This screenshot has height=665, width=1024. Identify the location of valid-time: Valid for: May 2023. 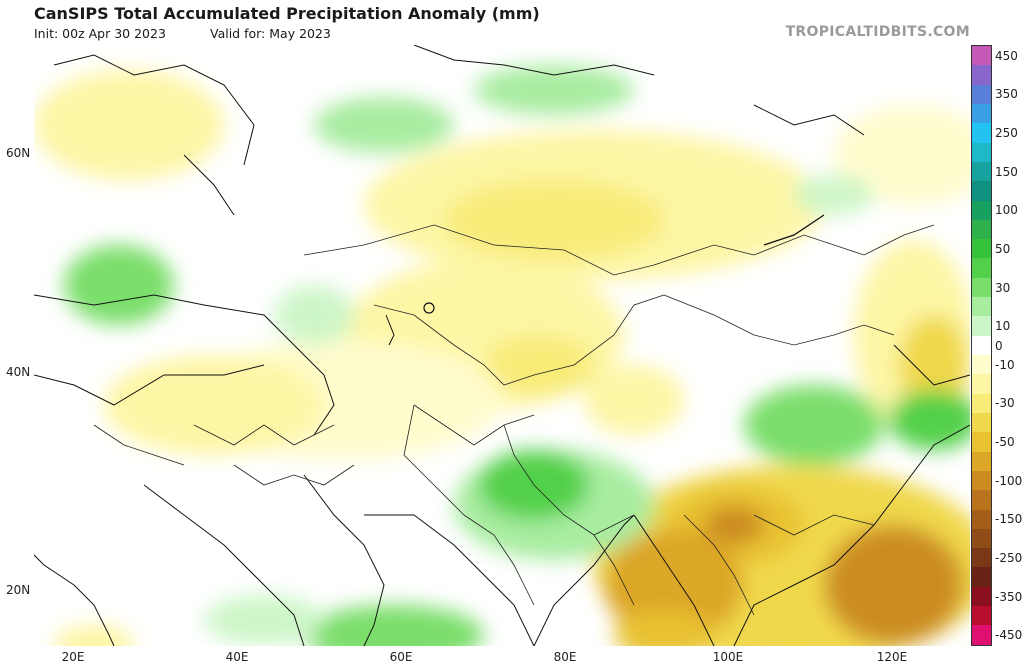
(270, 33).